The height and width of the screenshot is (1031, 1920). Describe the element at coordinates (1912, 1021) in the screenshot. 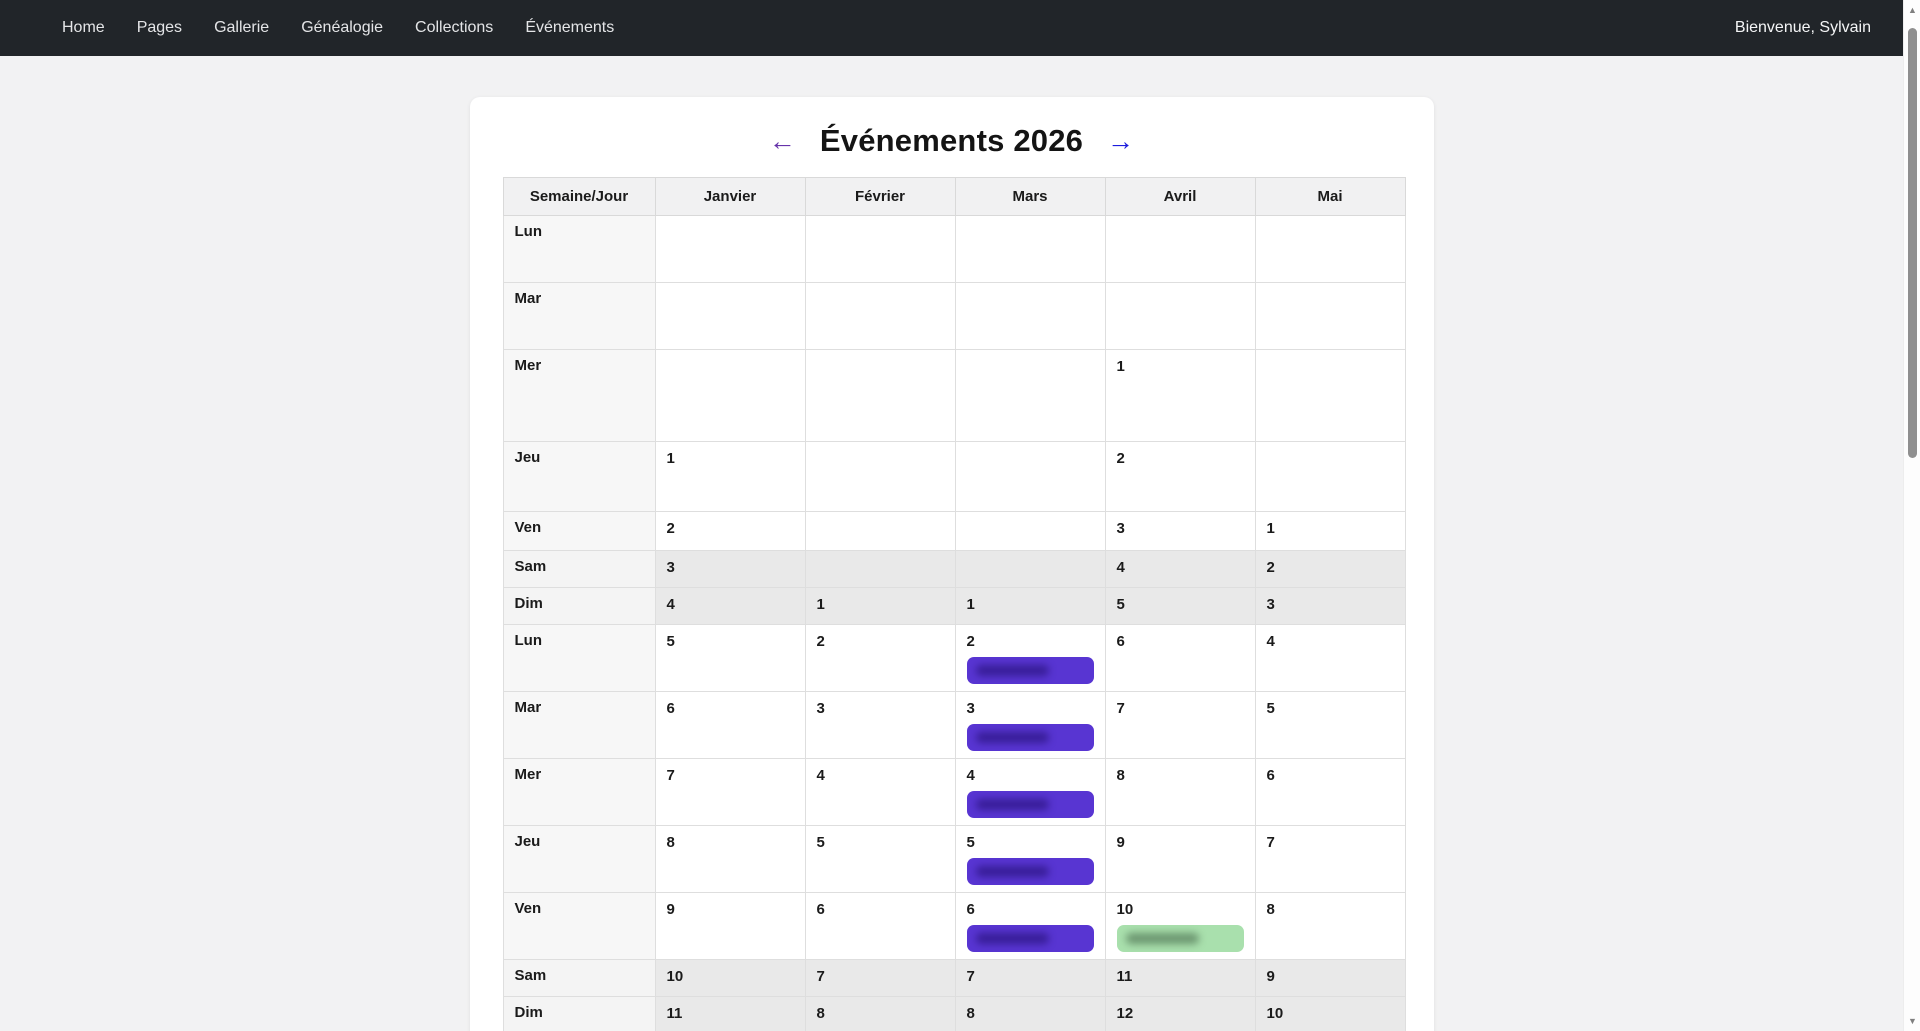

I see `scrollbar-down-arrow-icon: ▼` at that location.